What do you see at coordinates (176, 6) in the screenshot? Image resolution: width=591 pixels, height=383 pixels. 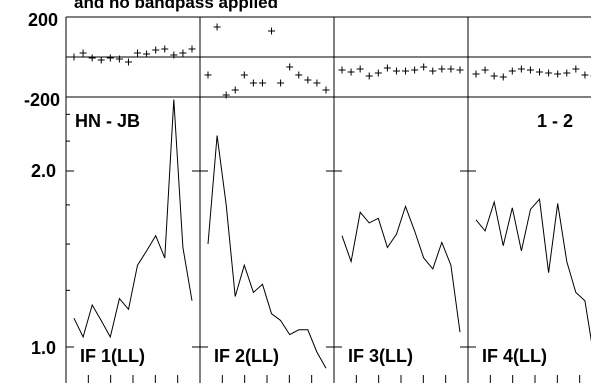 I see `plot-title: and no bandpass applied` at bounding box center [176, 6].